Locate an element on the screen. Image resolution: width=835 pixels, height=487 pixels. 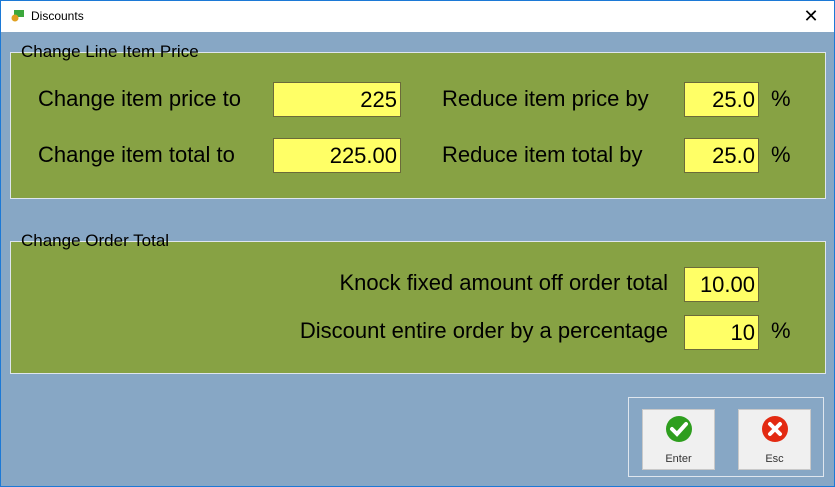
esc-button: Esc is located at coordinates (774, 439).